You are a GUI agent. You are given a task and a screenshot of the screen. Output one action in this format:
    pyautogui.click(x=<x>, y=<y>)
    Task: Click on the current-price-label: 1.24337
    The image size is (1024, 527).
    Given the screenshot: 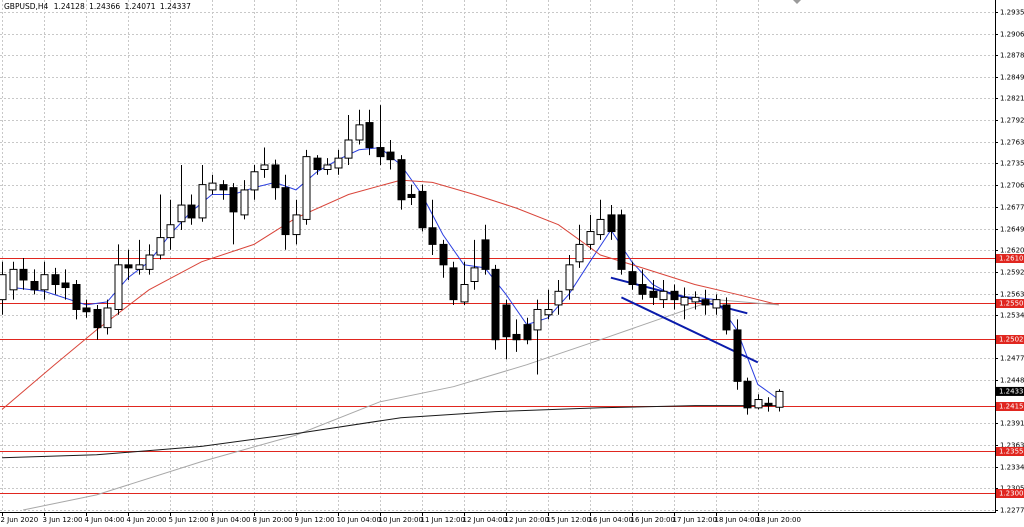 What is the action you would take?
    pyautogui.click(x=1011, y=391)
    